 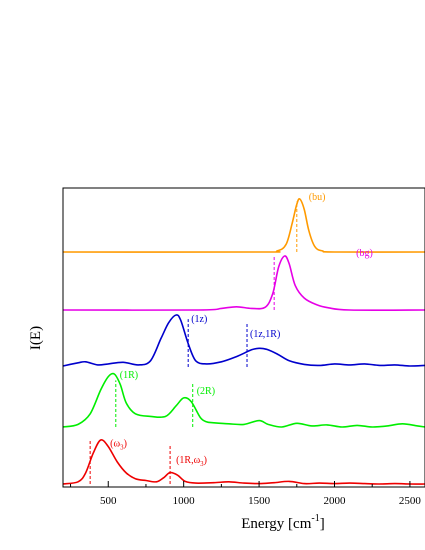 What do you see at coordinates (206, 391) in the screenshot?
I see `peak-label: (2R)` at bounding box center [206, 391].